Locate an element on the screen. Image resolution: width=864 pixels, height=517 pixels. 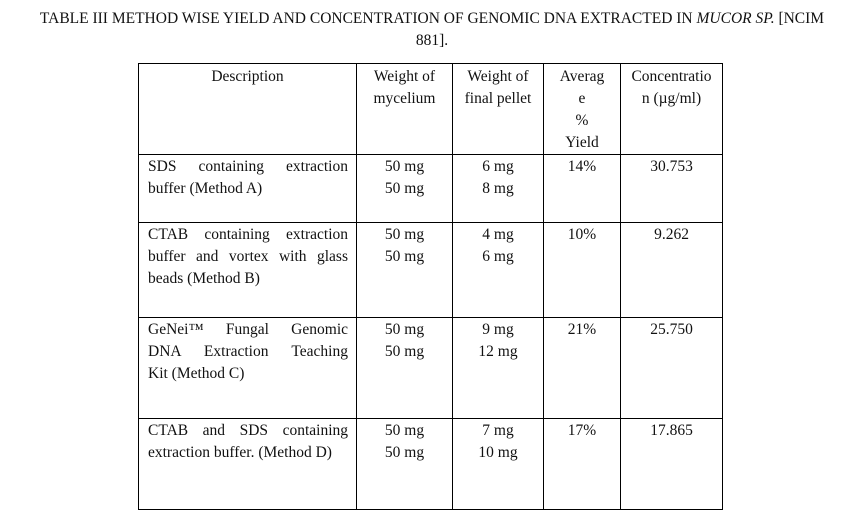
cell-yield: 10% is located at coordinates (582, 270).